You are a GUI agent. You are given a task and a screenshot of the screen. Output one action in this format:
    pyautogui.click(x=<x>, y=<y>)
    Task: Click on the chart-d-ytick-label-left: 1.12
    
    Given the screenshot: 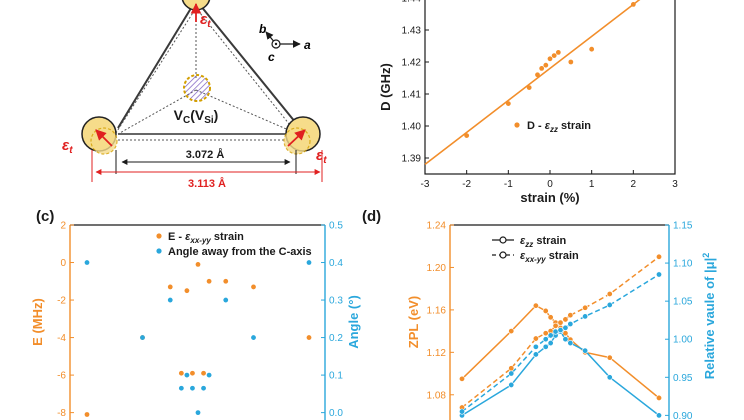 What is the action you would take?
    pyautogui.click(x=437, y=353)
    